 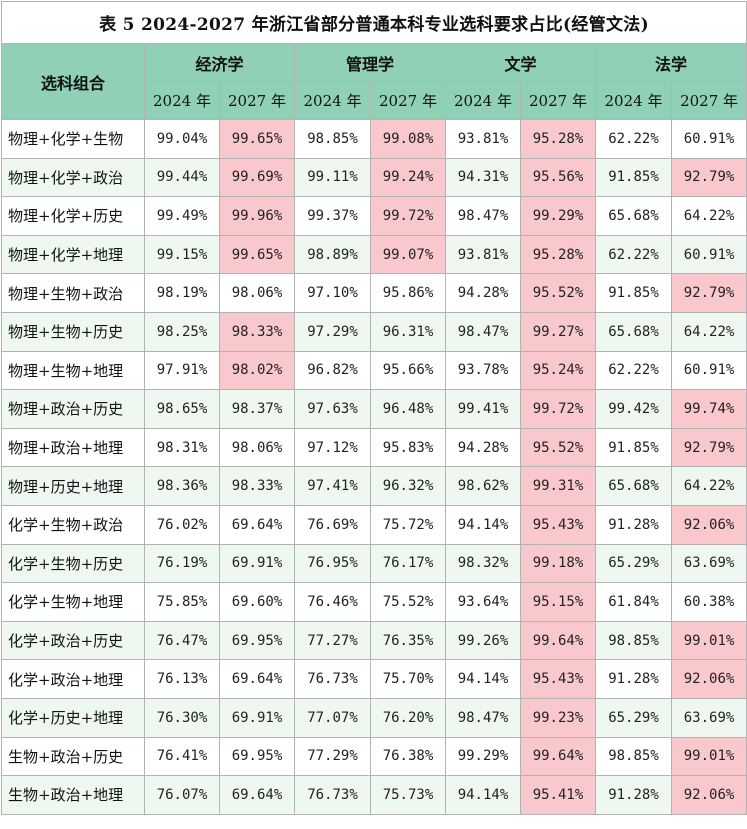 I want to click on percent-cell: 77.07%, so click(x=332, y=717).